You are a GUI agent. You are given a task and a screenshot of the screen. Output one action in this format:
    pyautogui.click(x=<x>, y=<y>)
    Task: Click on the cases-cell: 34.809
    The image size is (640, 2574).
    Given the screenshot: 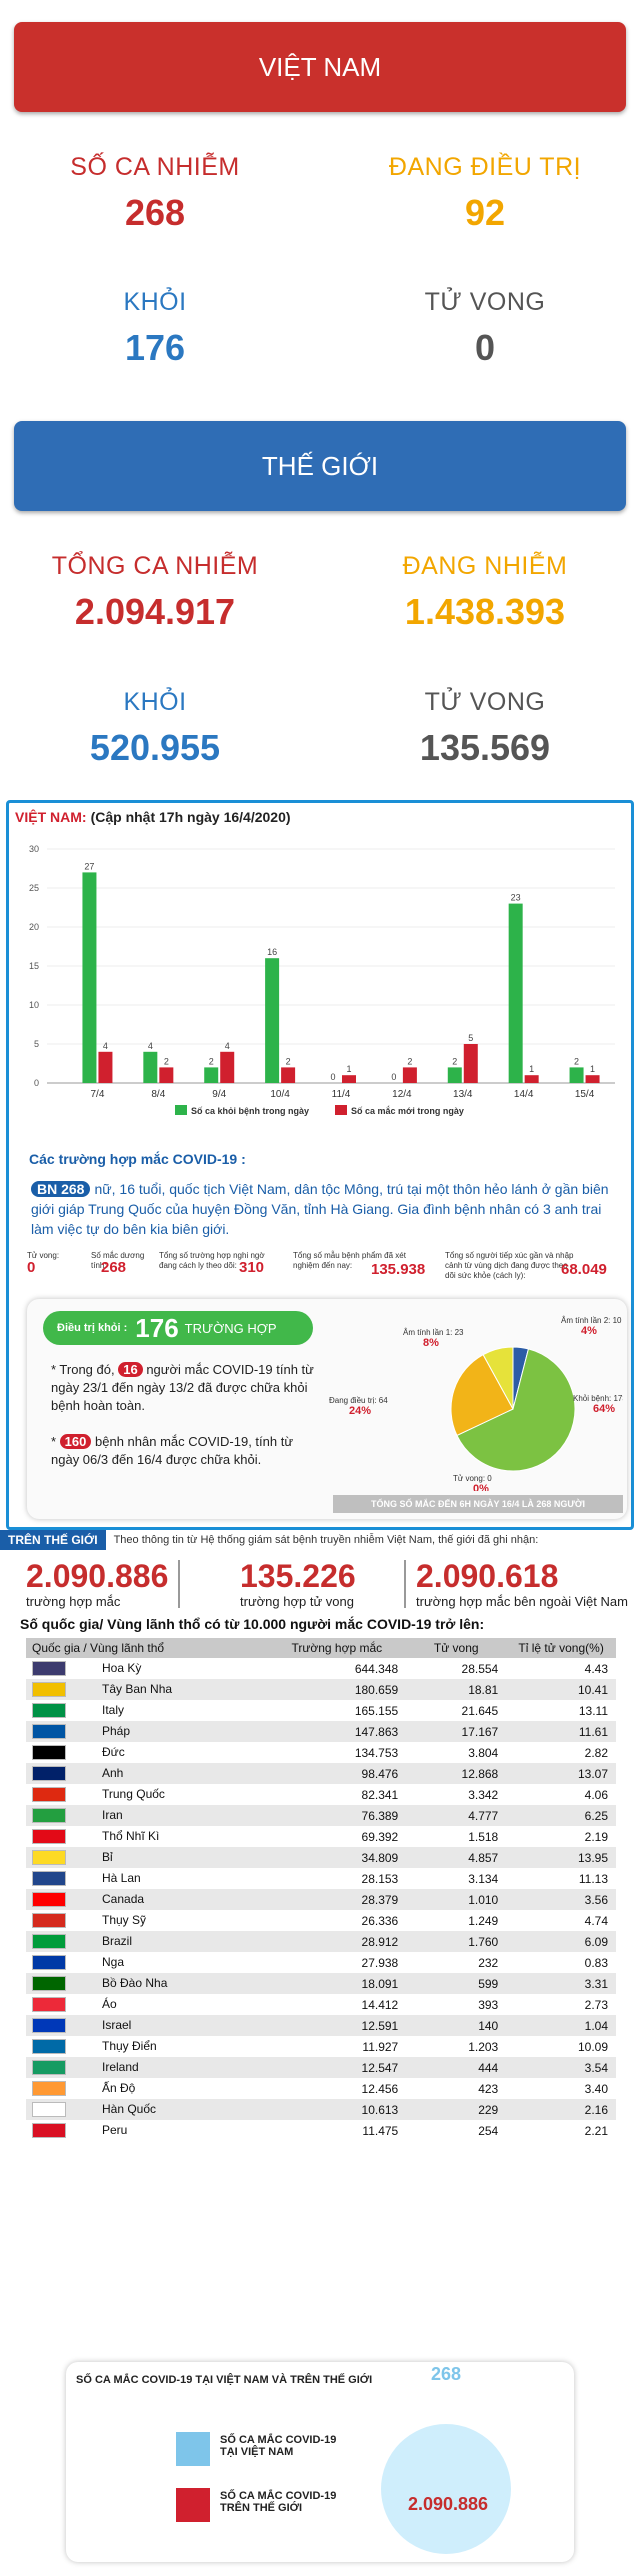 What is the action you would take?
    pyautogui.click(x=337, y=1857)
    